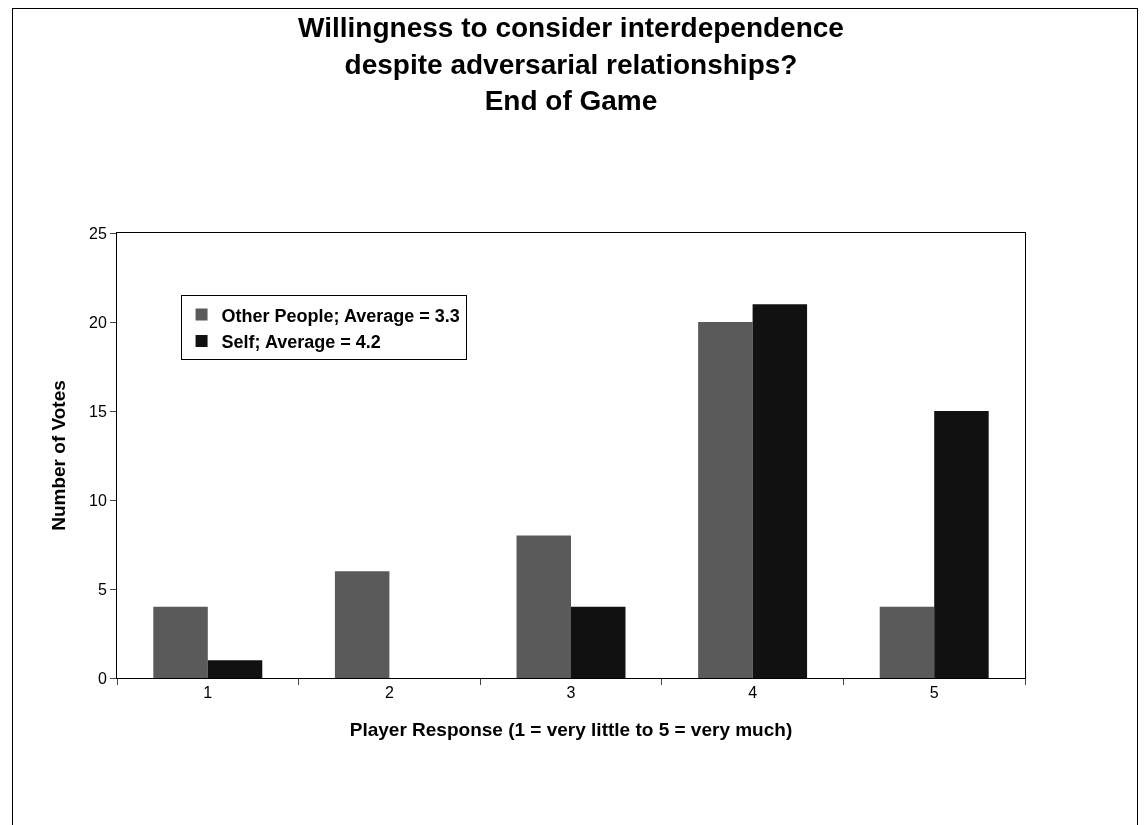  I want to click on x-tick-label: 3, so click(571, 693).